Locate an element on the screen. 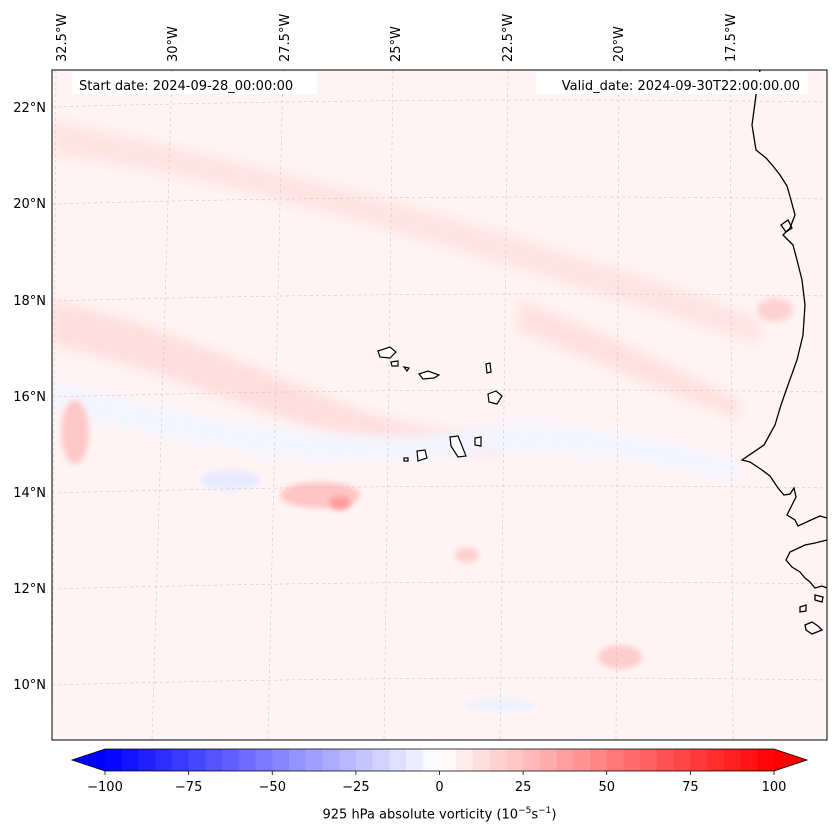 This screenshot has height=839, width=837. west-african-coast is located at coordinates (783, 352).